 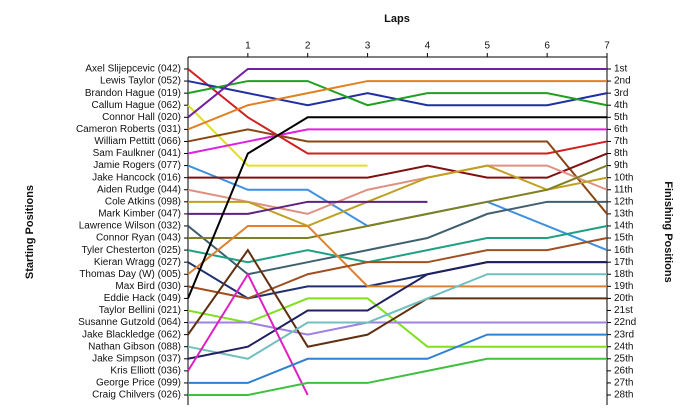 What do you see at coordinates (623, 189) in the screenshot?
I see `finish-label: 11th` at bounding box center [623, 189].